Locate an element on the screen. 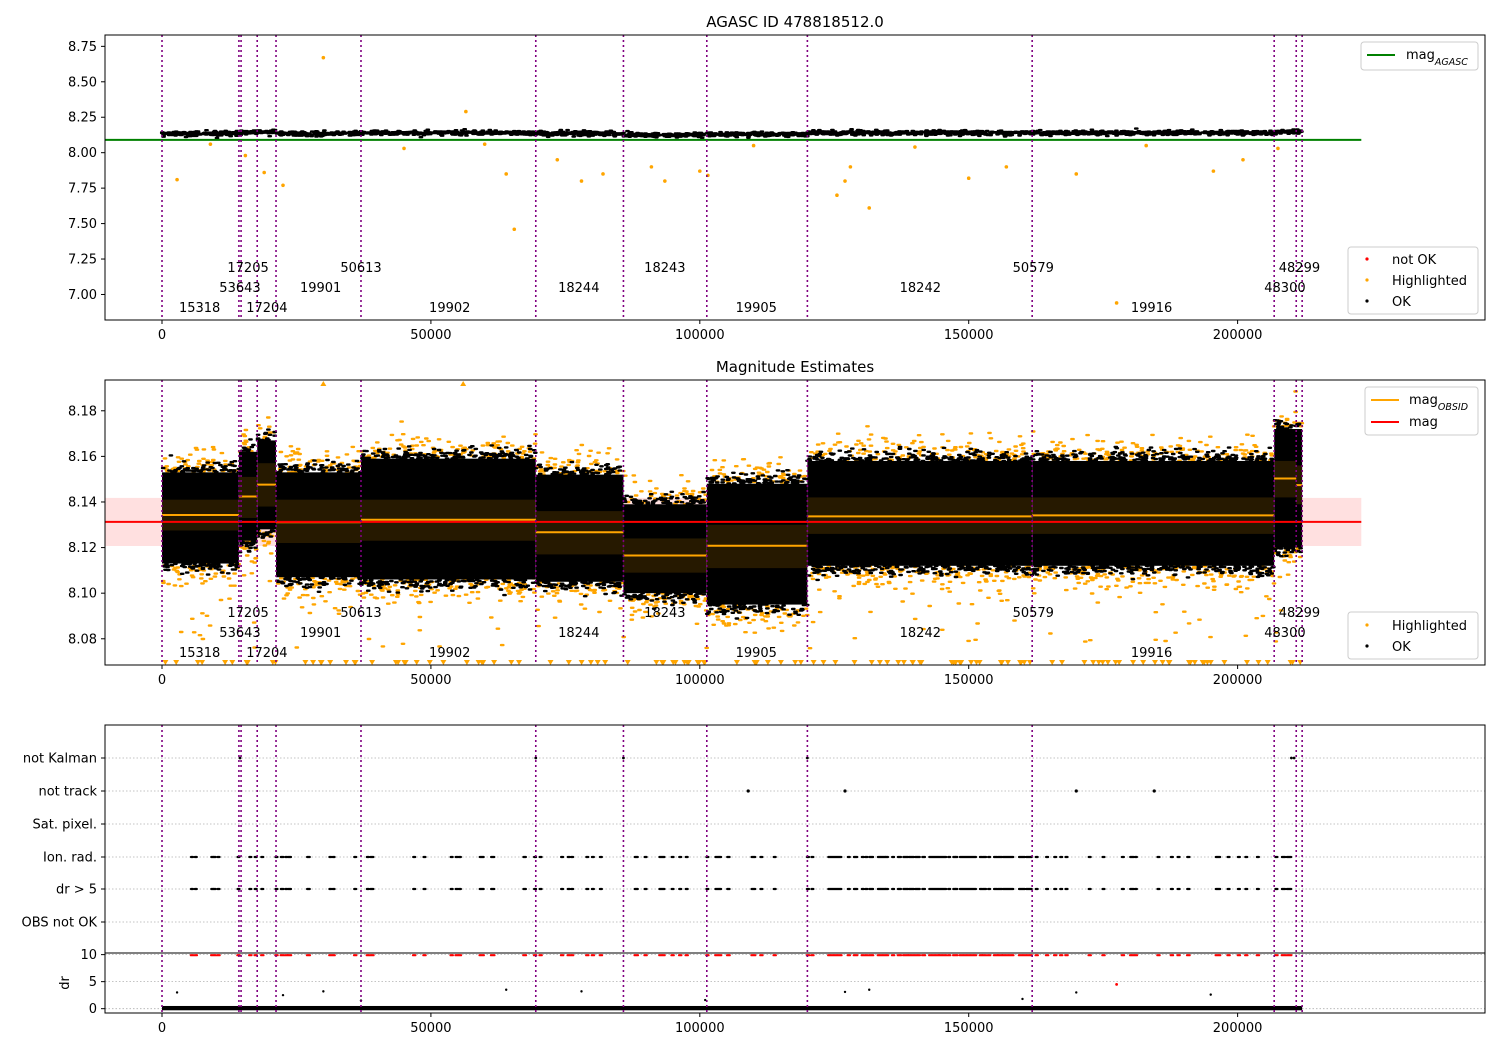  obsid-label: 17205 is located at coordinates (247, 613).